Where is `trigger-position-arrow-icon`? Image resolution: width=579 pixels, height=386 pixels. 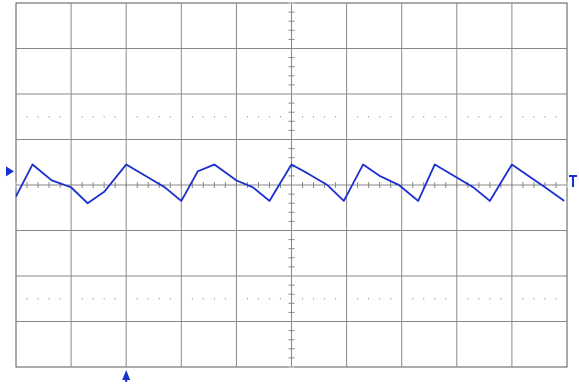 trigger-position-arrow-icon is located at coordinates (126, 375).